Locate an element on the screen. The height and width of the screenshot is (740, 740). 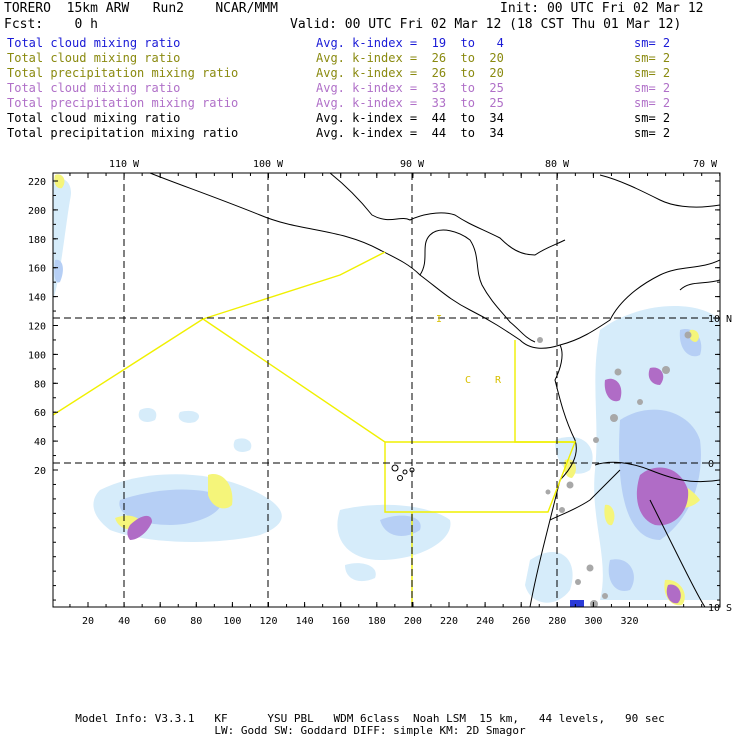
lon-label: 100 W is located at coordinates (268, 164).